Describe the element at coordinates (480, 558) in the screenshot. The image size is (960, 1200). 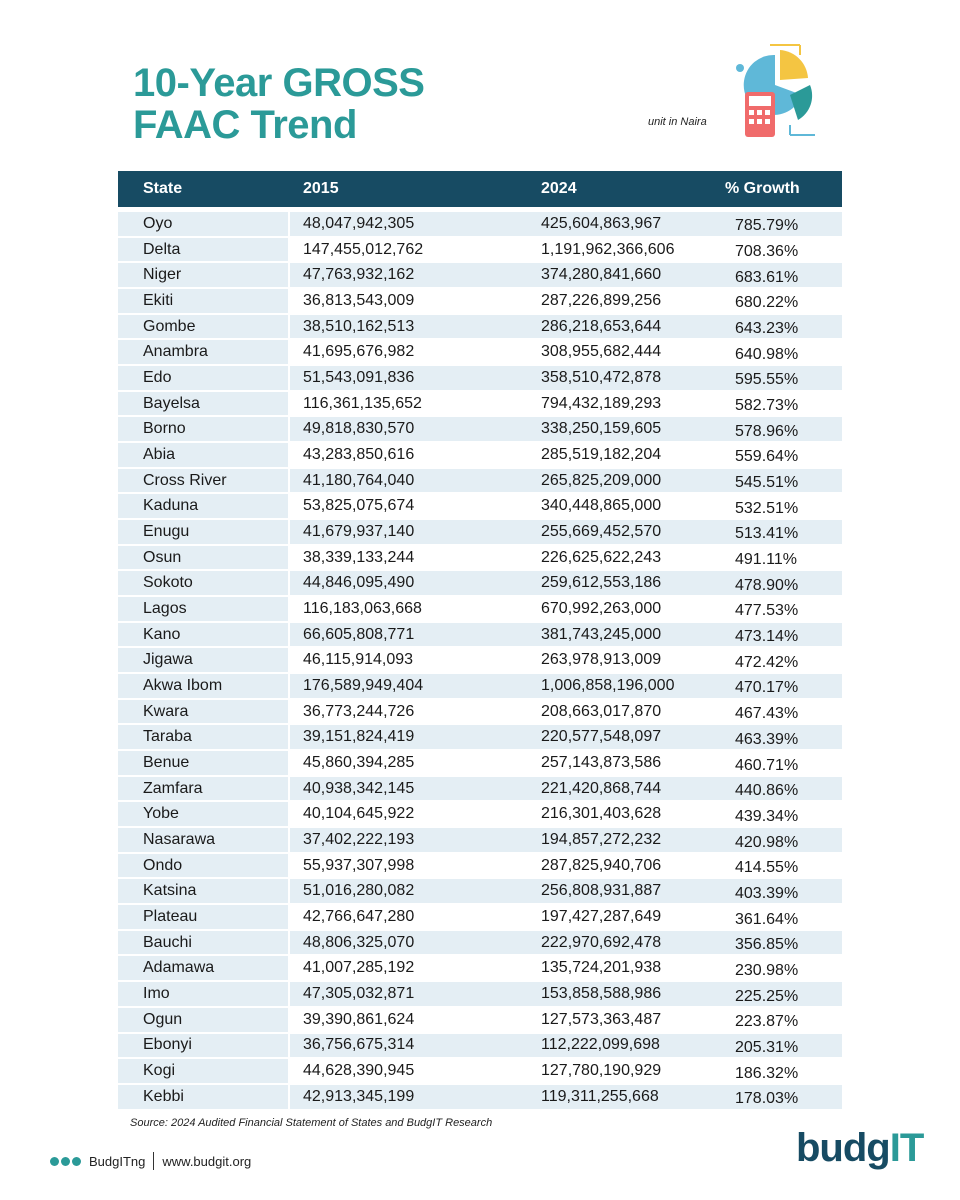
I see `table-row: Osun 38,339,133,244 226,625,622,243 491.11%` at that location.